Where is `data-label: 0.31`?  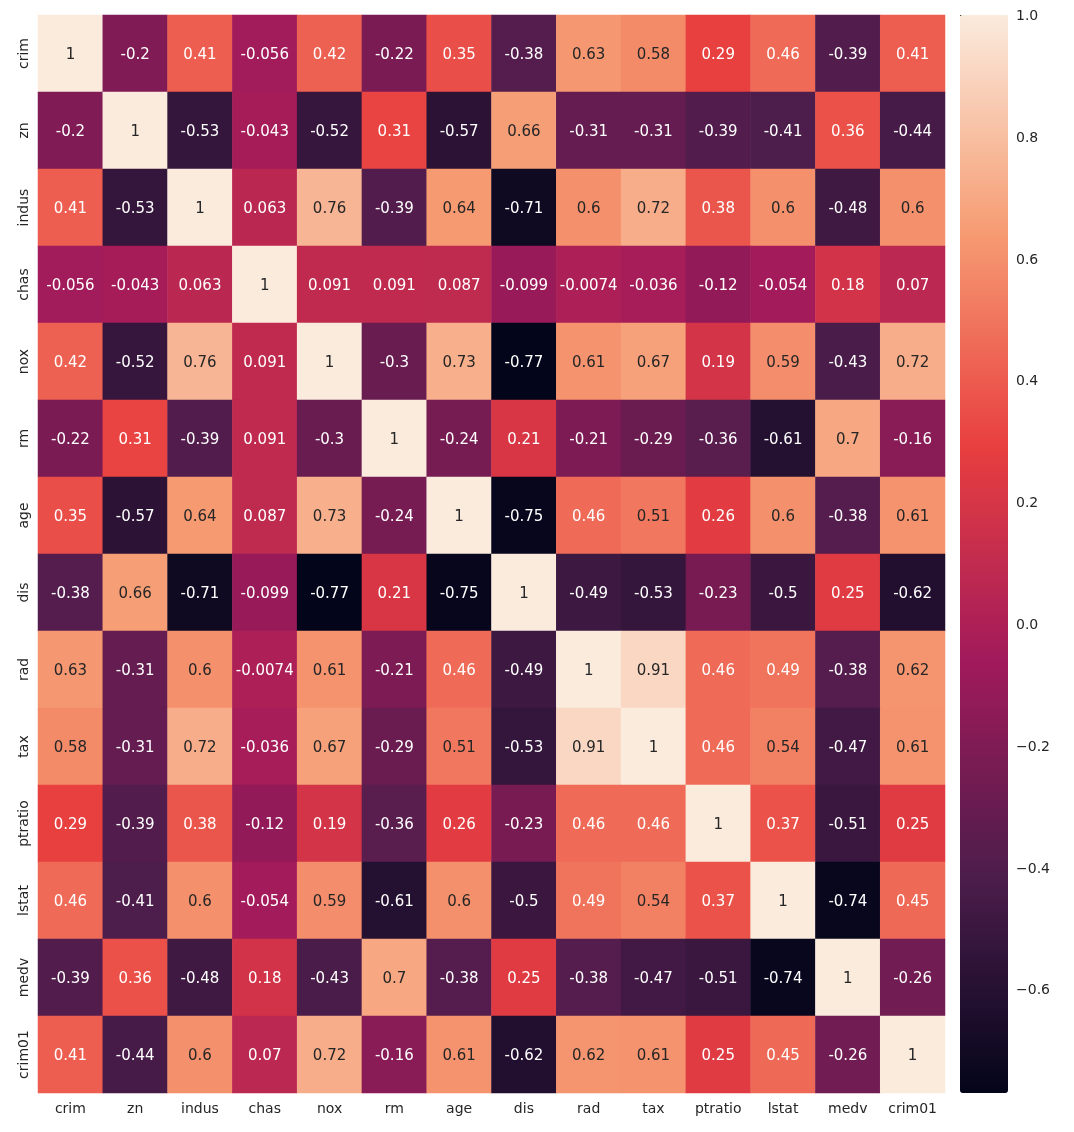
data-label: 0.31 is located at coordinates (135, 438).